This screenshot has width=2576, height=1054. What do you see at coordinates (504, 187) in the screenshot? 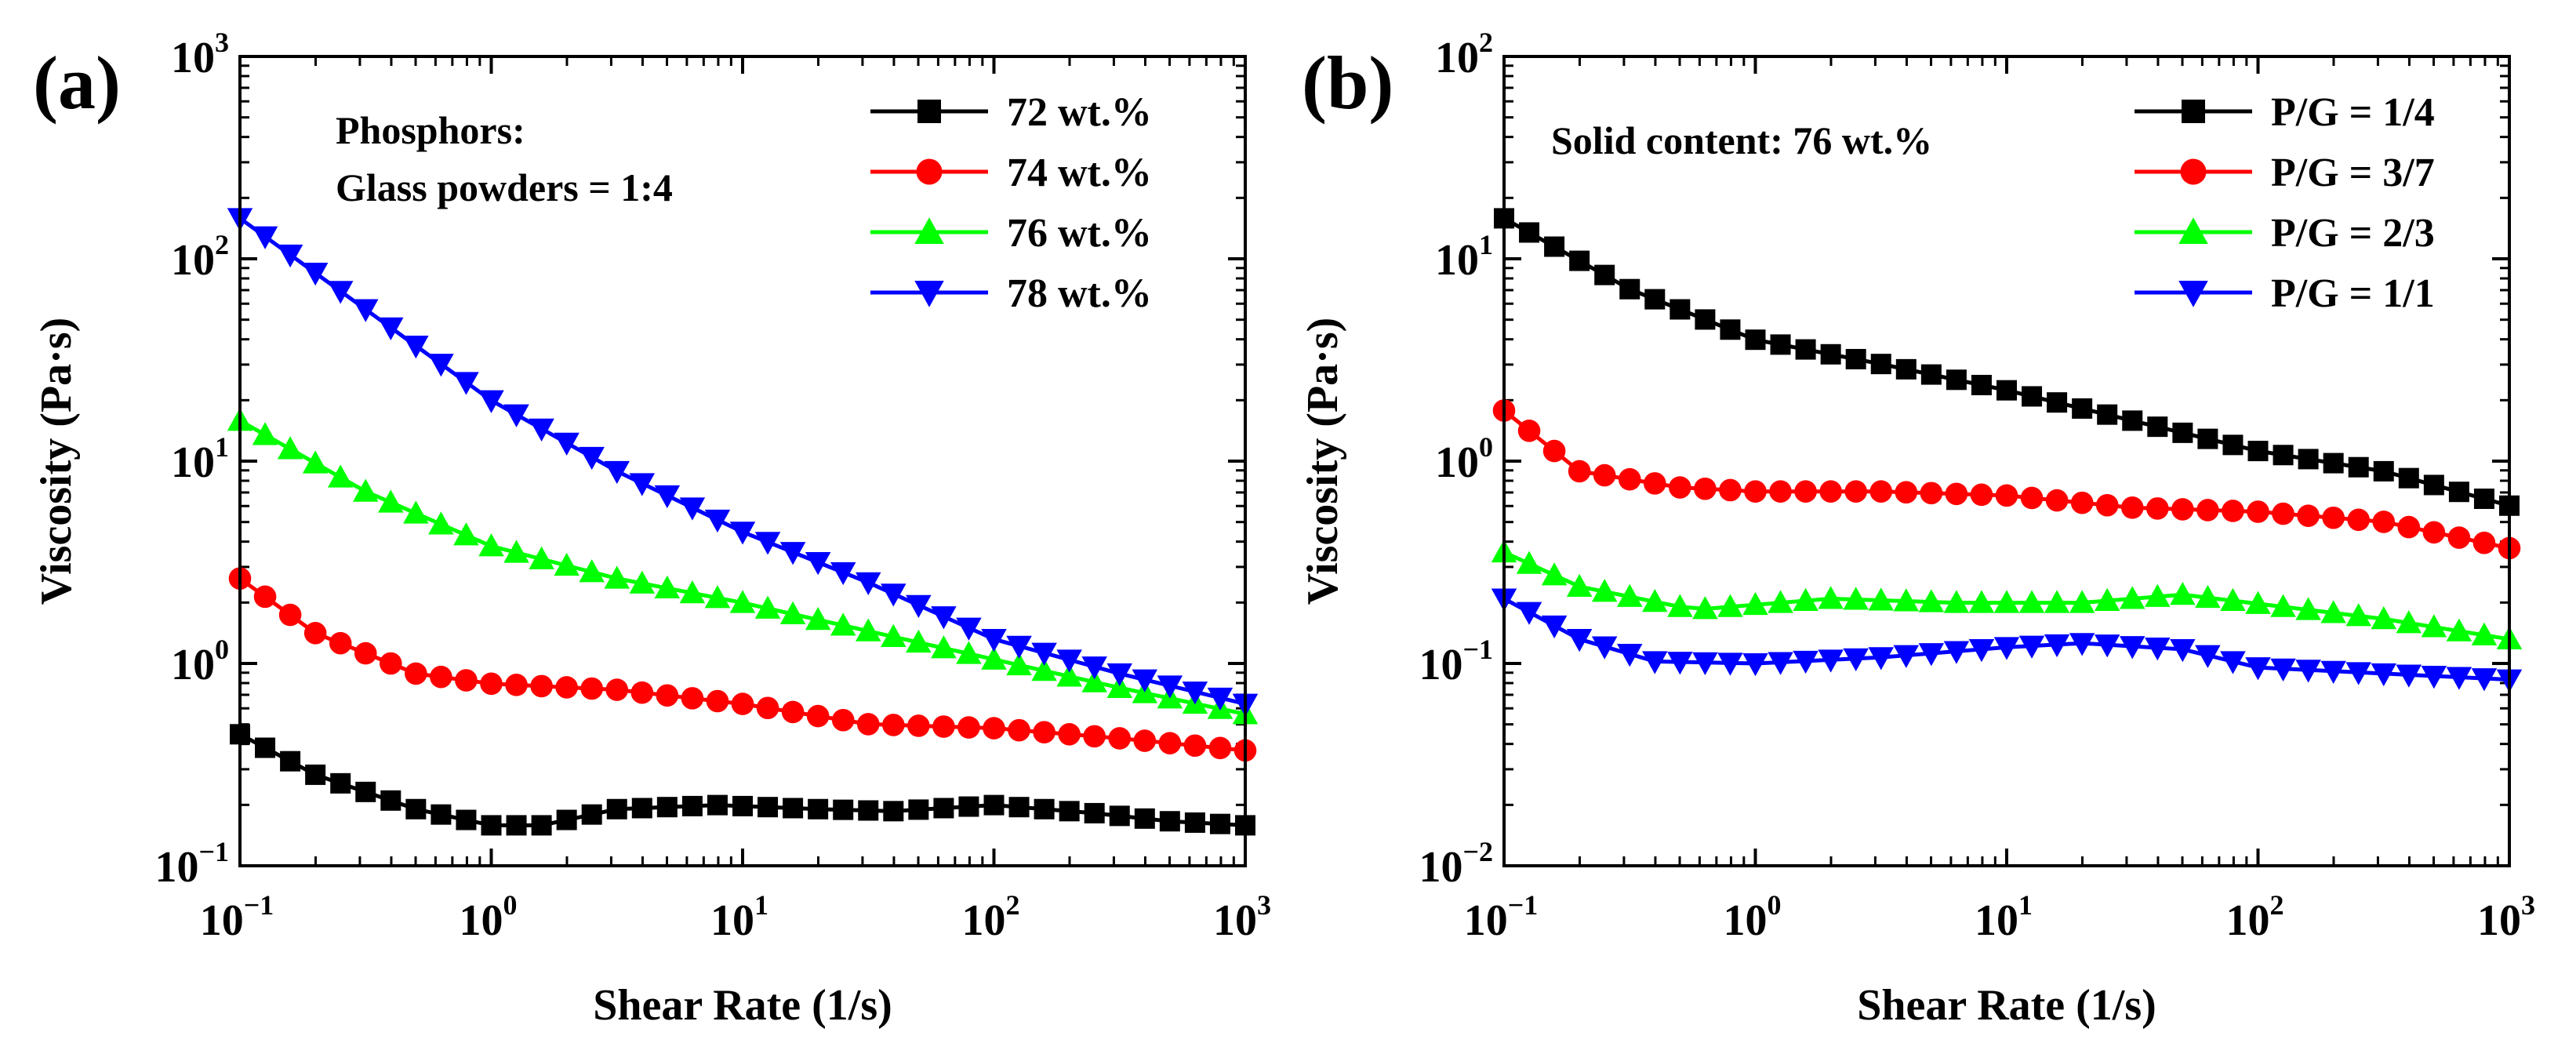
I see `panel-a-annotation-line-2: Glass powders = 1:4` at bounding box center [504, 187].